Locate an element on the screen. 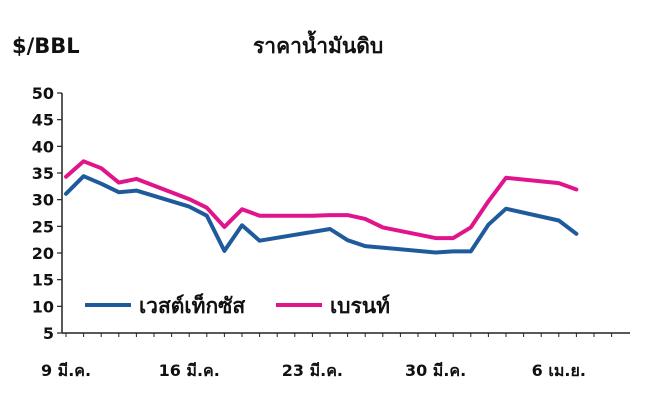 The height and width of the screenshot is (412, 667). legend-label: เบรนท์ is located at coordinates (360, 306).